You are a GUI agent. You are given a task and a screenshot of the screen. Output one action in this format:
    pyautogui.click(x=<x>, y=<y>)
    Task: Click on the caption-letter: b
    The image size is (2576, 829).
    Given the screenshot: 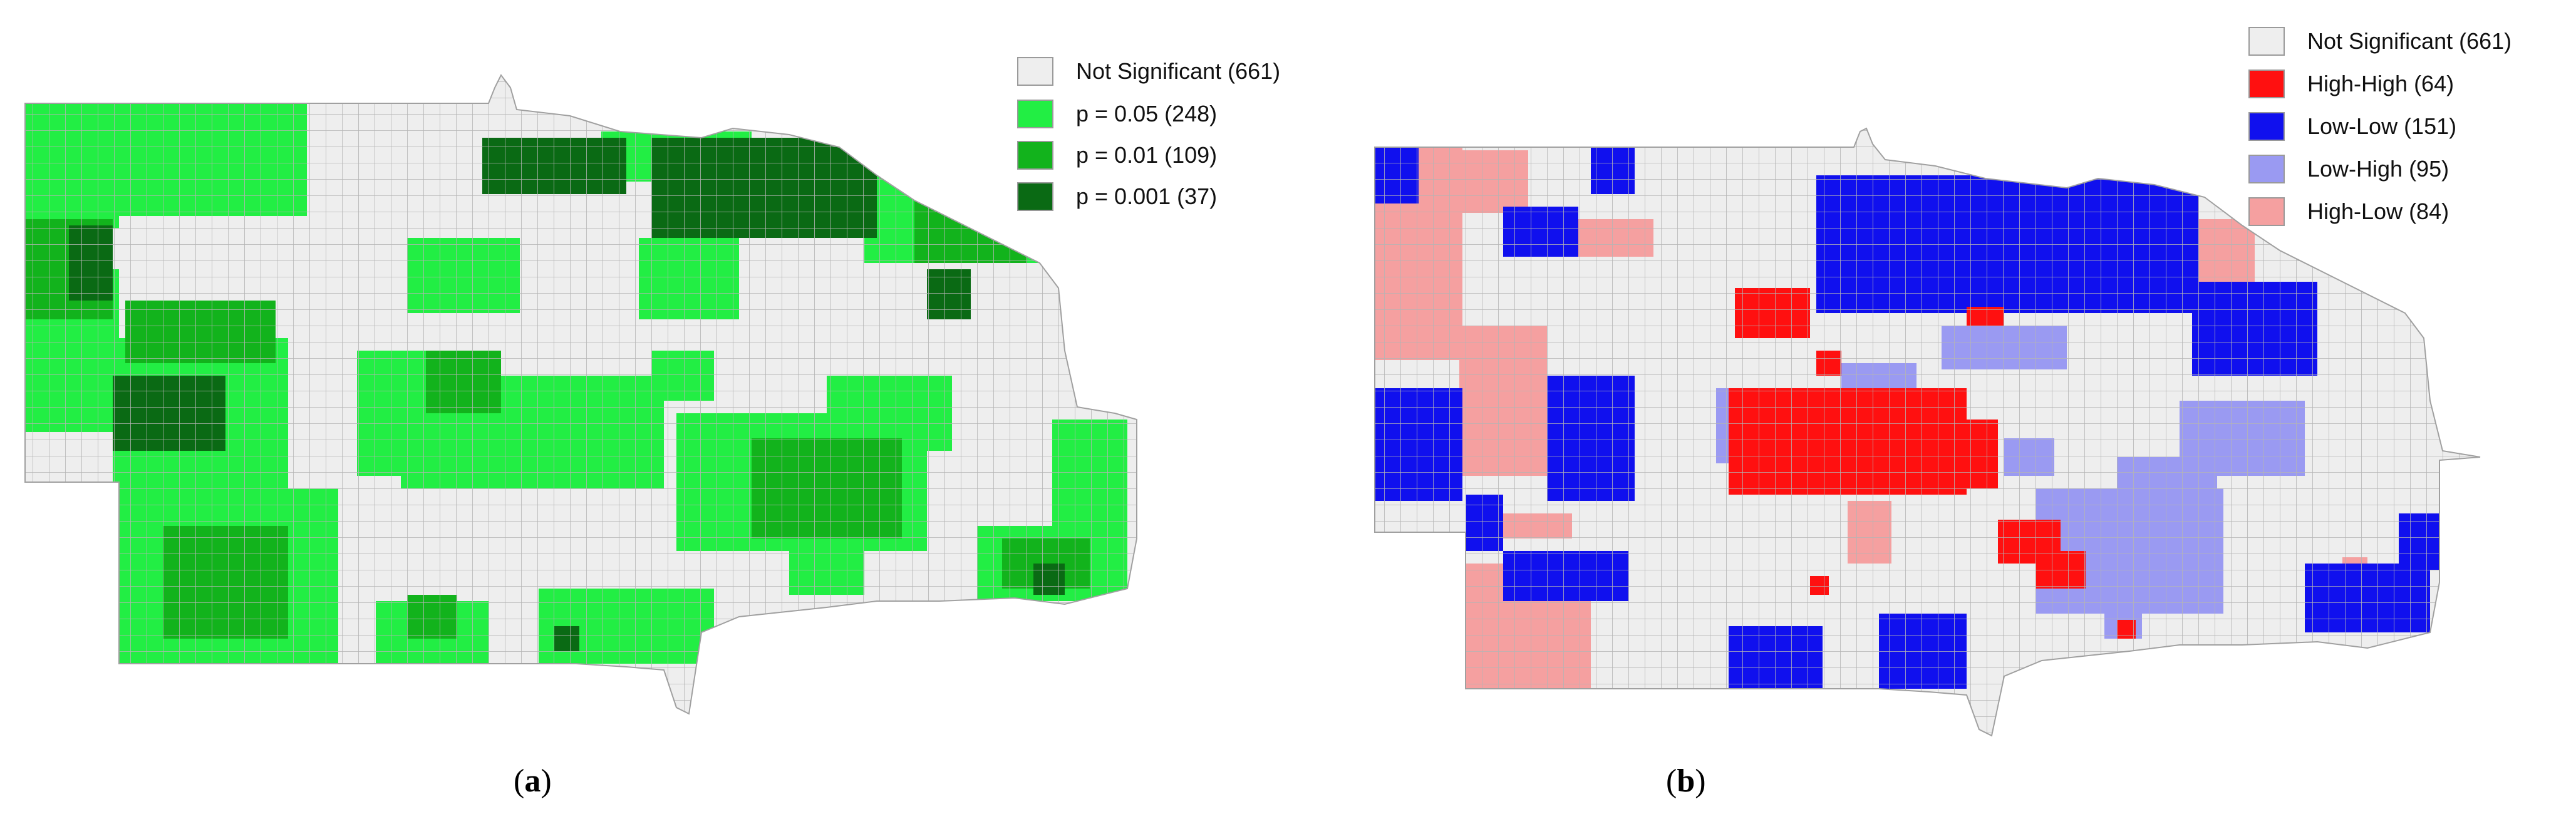 What is the action you would take?
    pyautogui.click(x=1686, y=781)
    